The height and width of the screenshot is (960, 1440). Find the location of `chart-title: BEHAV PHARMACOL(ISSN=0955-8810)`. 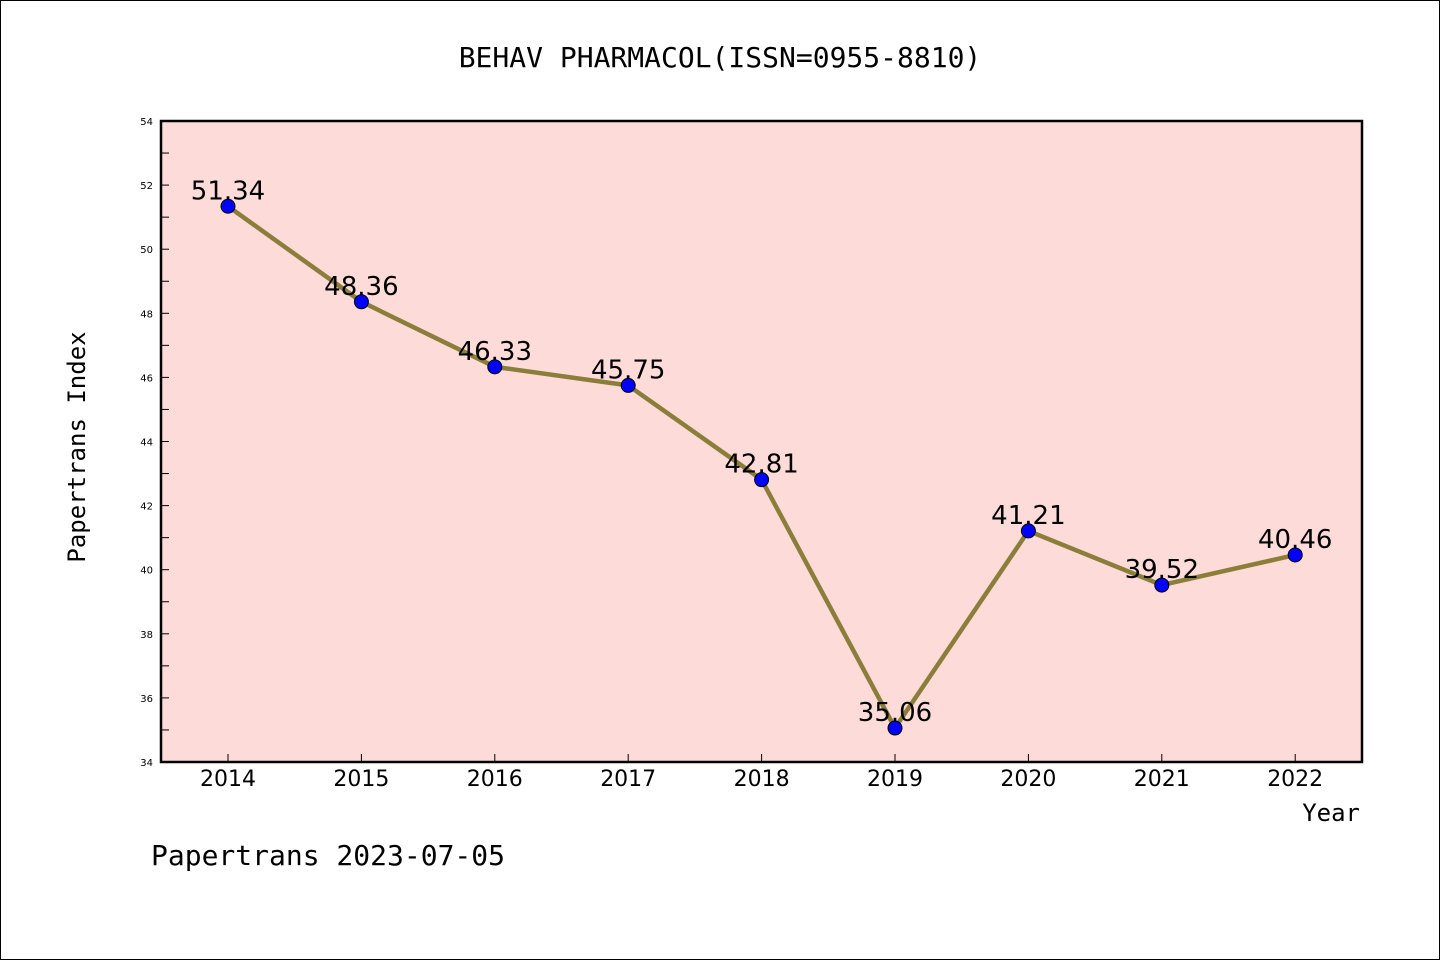

chart-title: BEHAV PHARMACOL(ISSN=0955-8810) is located at coordinates (720, 57).